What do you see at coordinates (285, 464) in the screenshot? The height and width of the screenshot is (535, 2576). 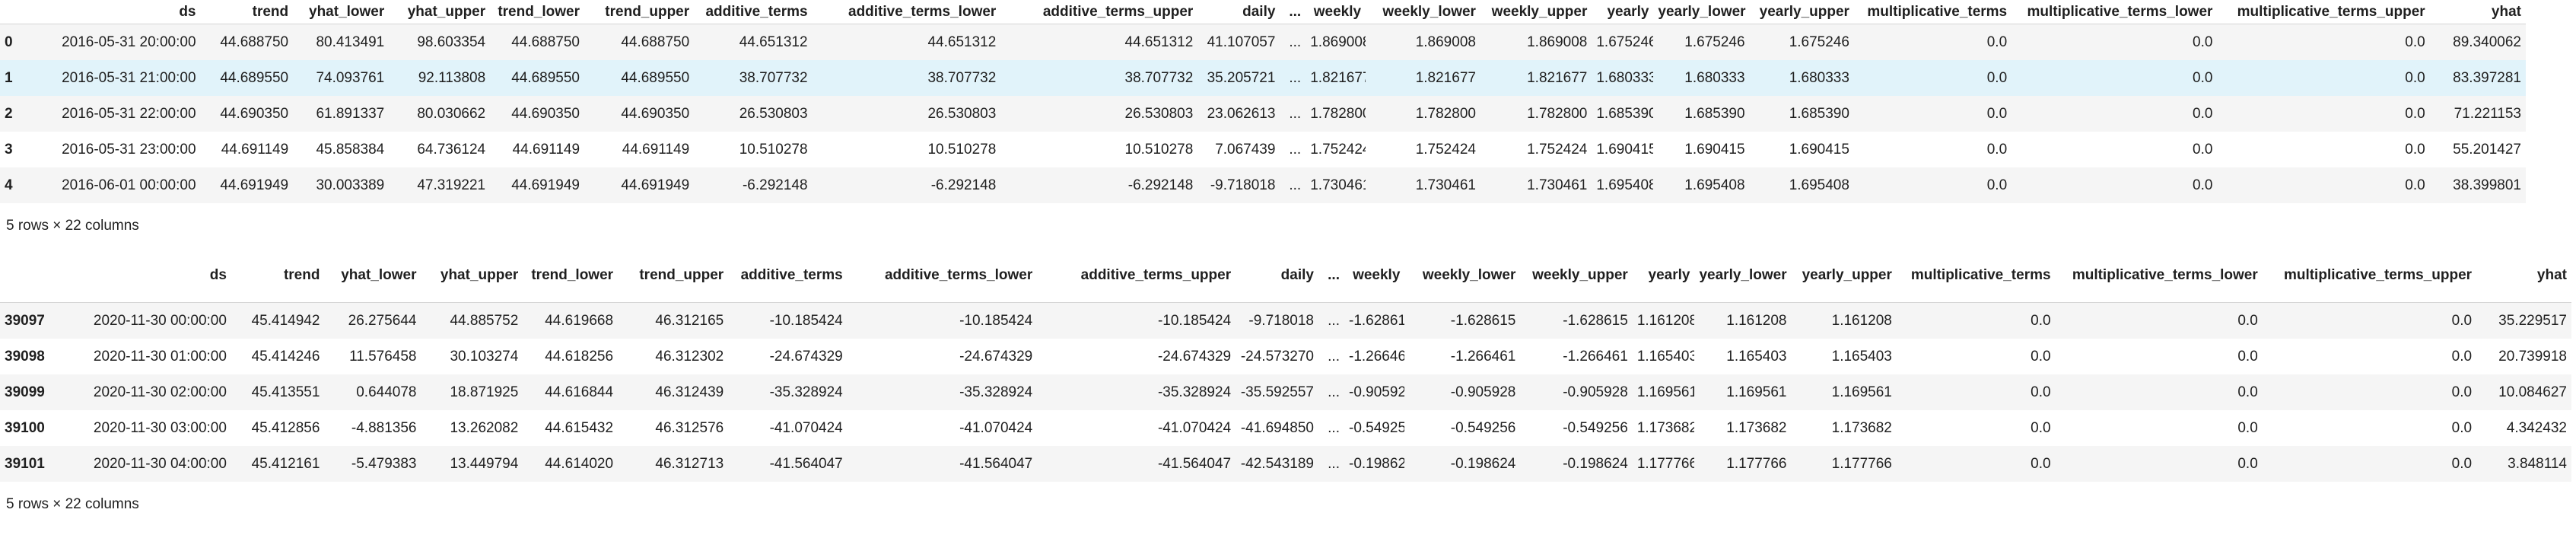 I see `table-cell: 45.412161` at bounding box center [285, 464].